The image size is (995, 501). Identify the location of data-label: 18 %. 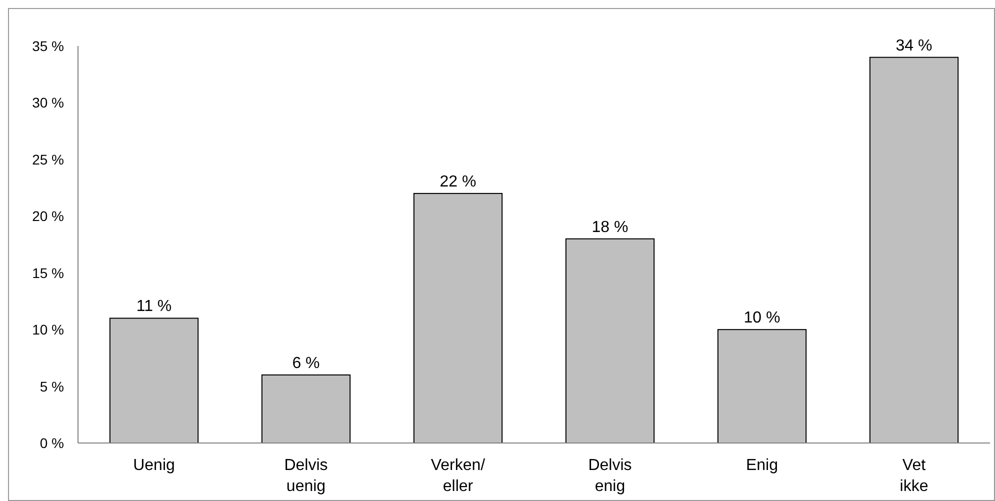
(610, 227).